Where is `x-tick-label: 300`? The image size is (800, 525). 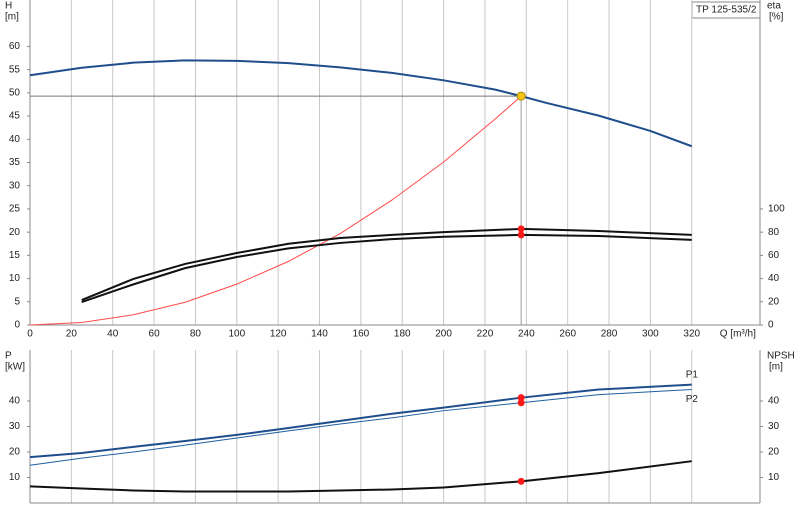
x-tick-label: 300 is located at coordinates (650, 334).